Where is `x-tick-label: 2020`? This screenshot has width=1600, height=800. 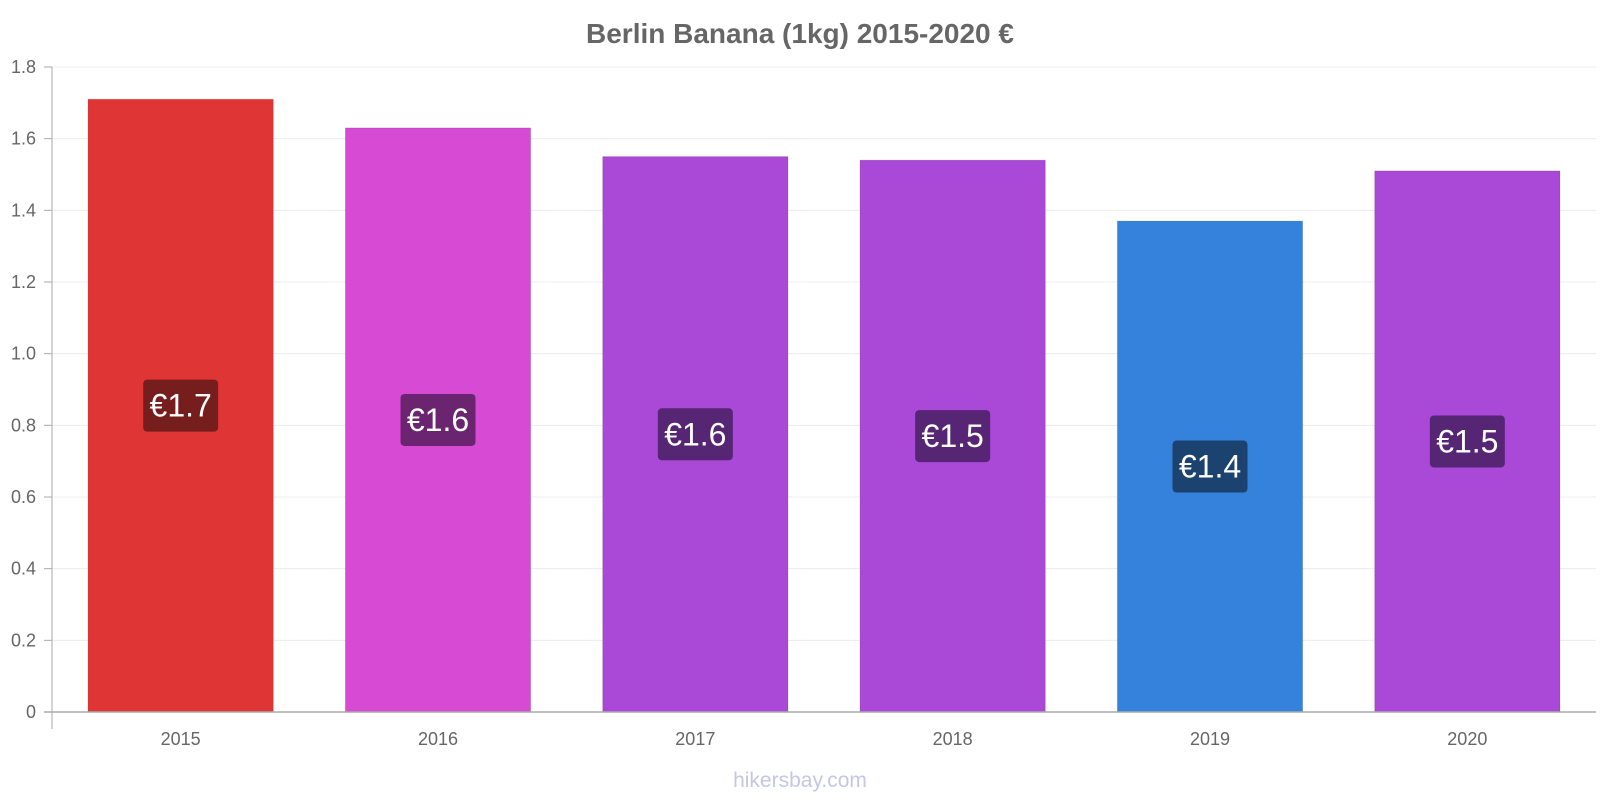 x-tick-label: 2020 is located at coordinates (1467, 739).